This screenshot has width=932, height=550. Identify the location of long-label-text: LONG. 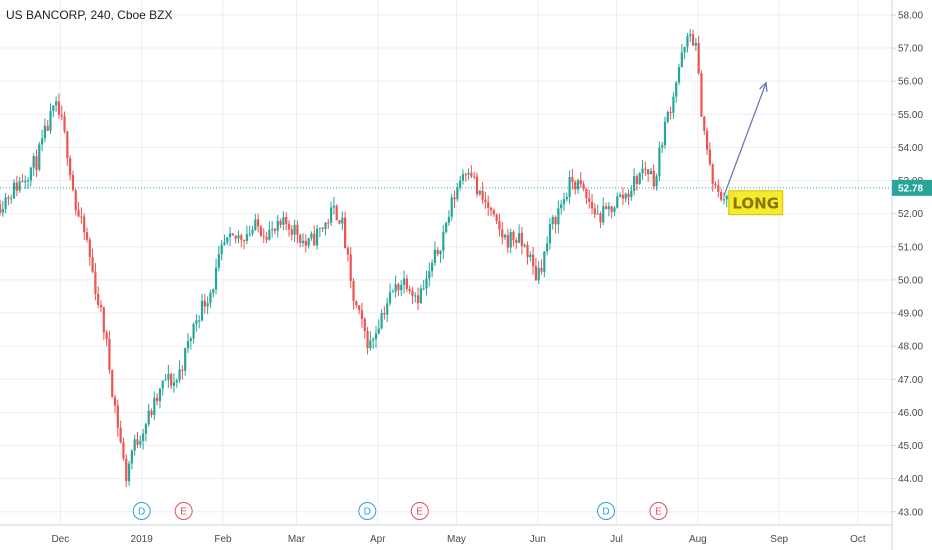
(755, 204).